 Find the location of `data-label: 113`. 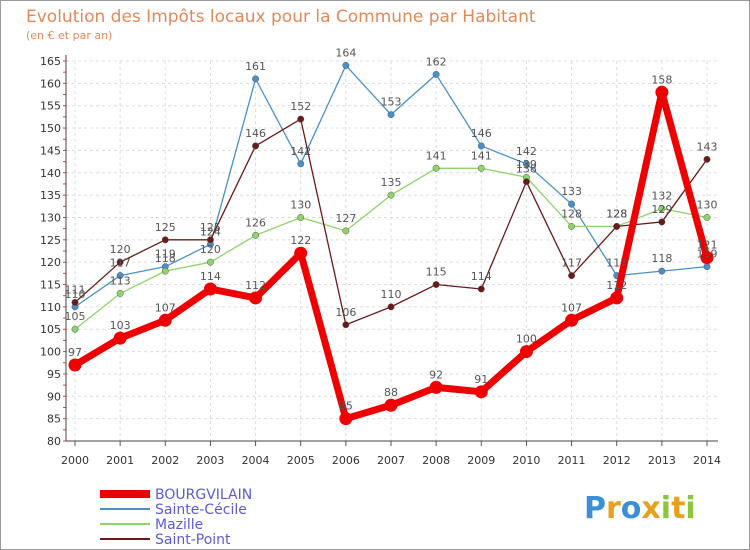

data-label: 113 is located at coordinates (120, 280).